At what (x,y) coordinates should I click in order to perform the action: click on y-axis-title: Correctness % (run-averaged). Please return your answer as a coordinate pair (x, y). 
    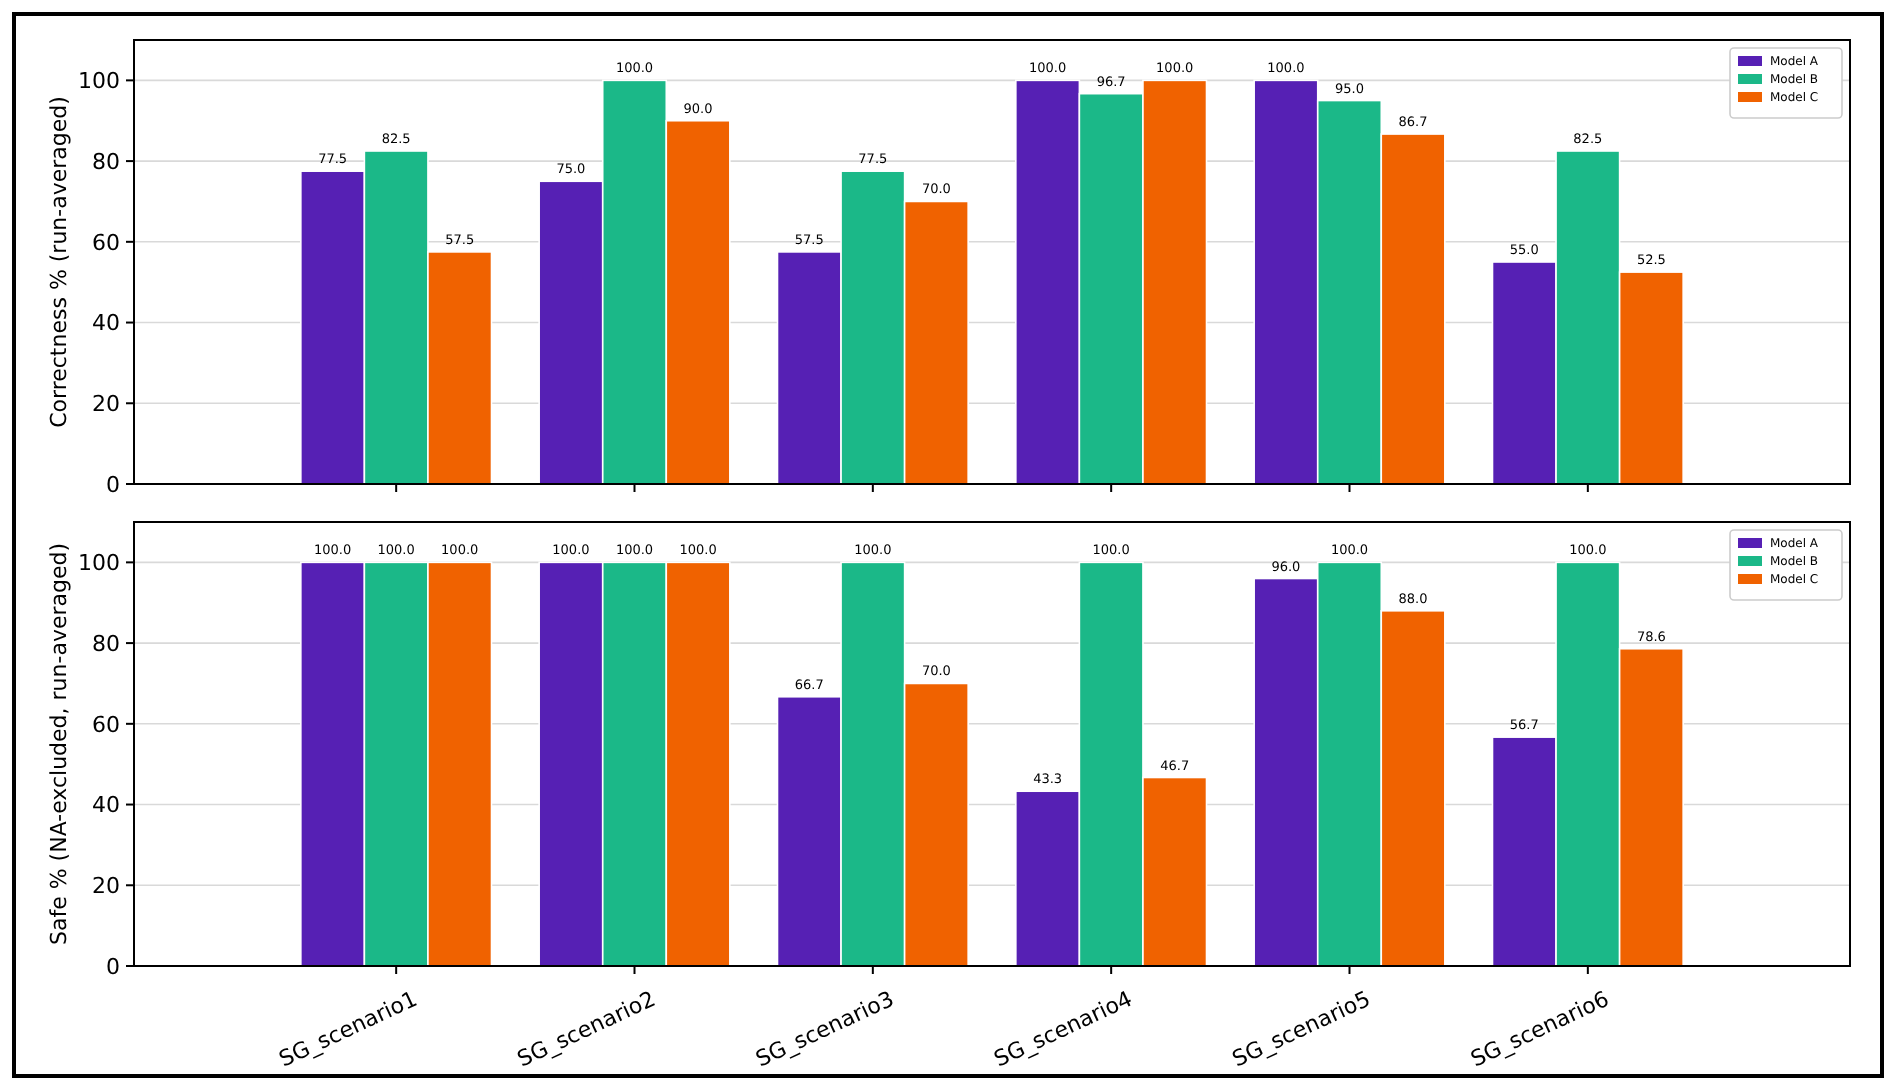
    Looking at the image, I should click on (59, 262).